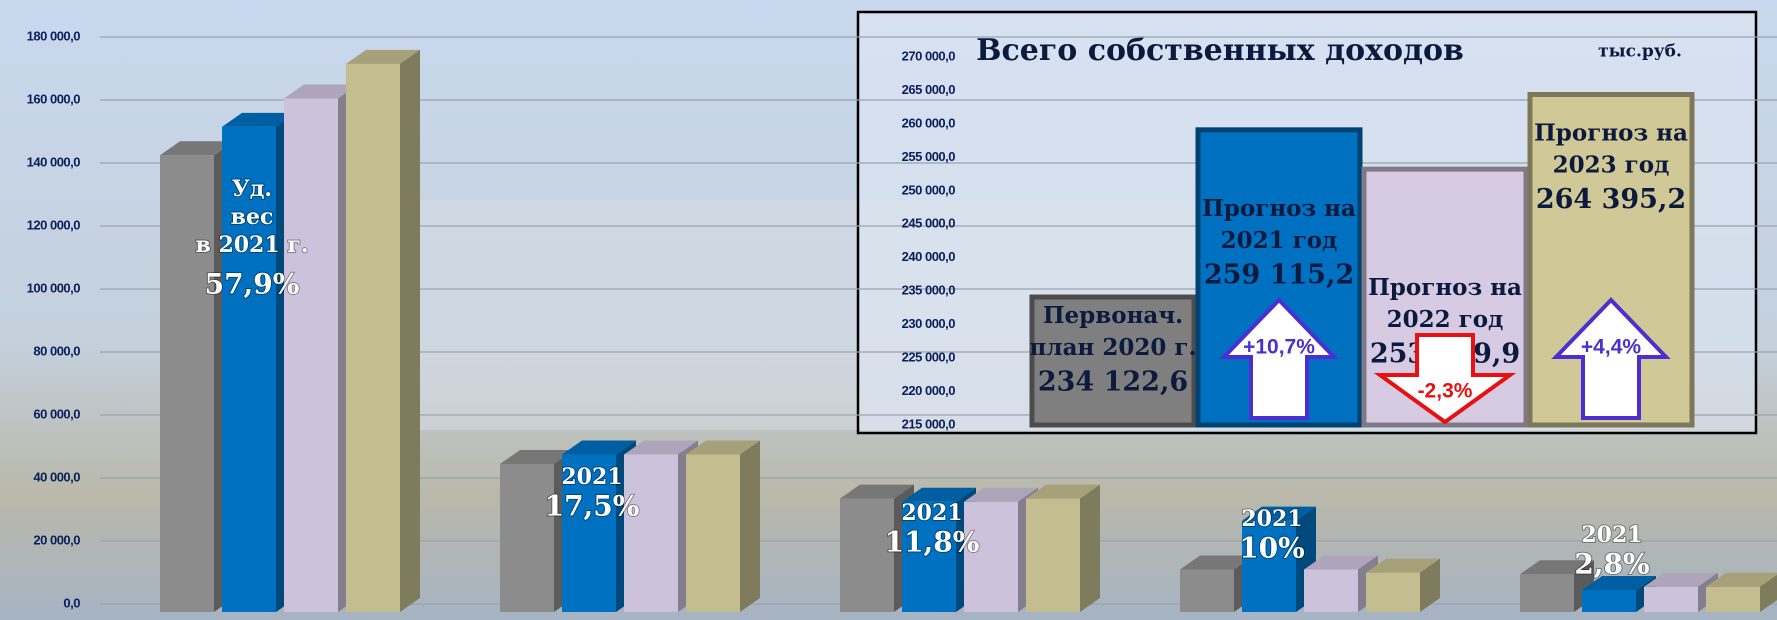 This screenshot has width=1777, height=620. Describe the element at coordinates (56, 413) in the screenshot. I see `y-tick-label: 60 000,0` at that location.